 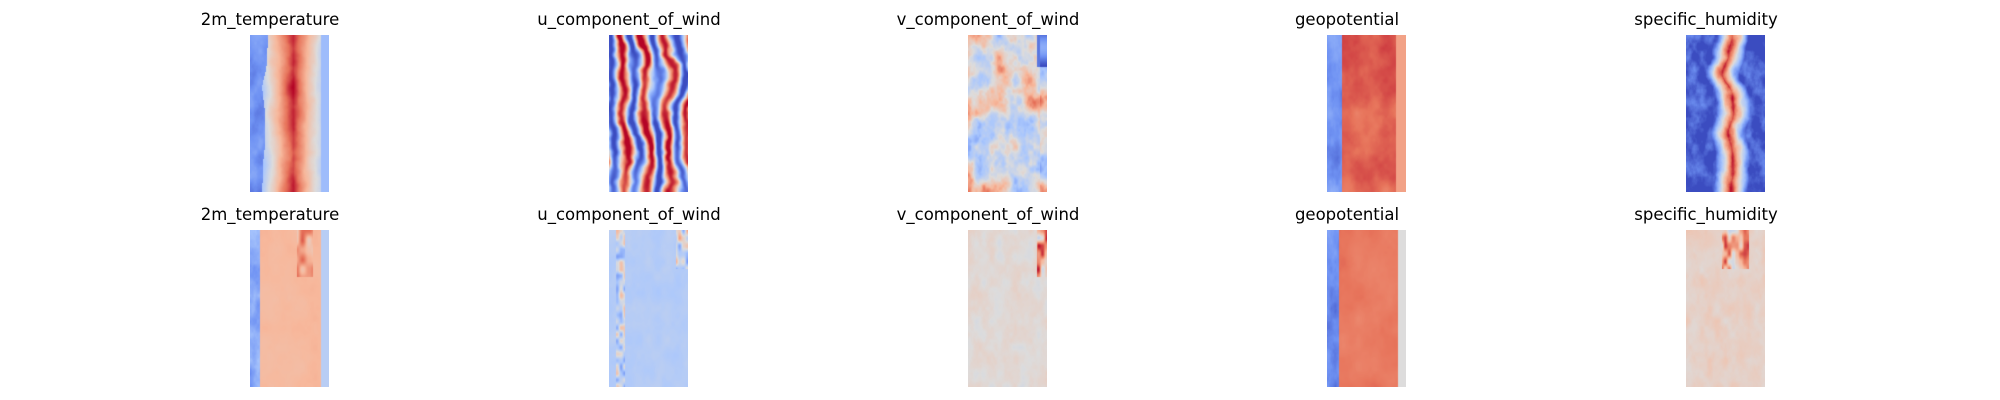 I want to click on heatmap-2m-temperature-row1, so click(x=289, y=113).